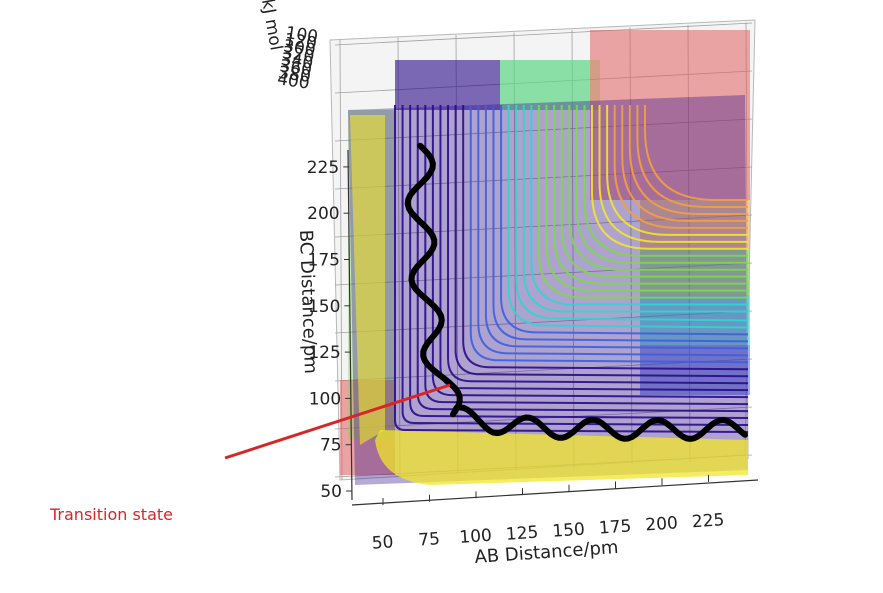  I want to click on y-tick-label: 225, so click(323, 168).